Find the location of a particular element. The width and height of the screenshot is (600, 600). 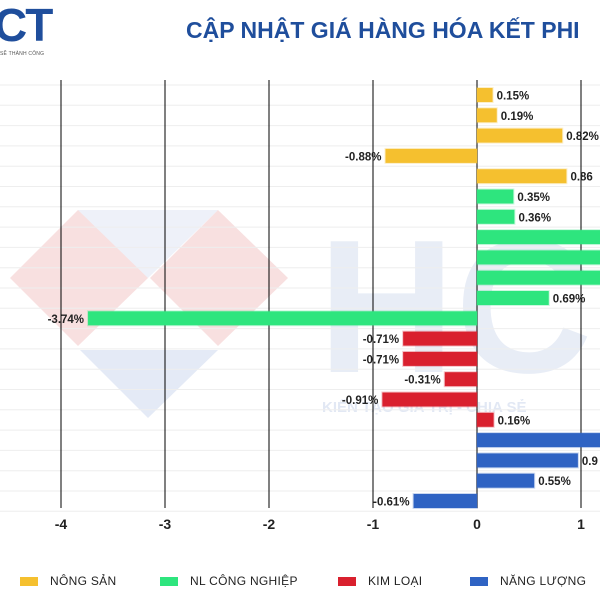

logo-text: CT is located at coordinates (26, 25).